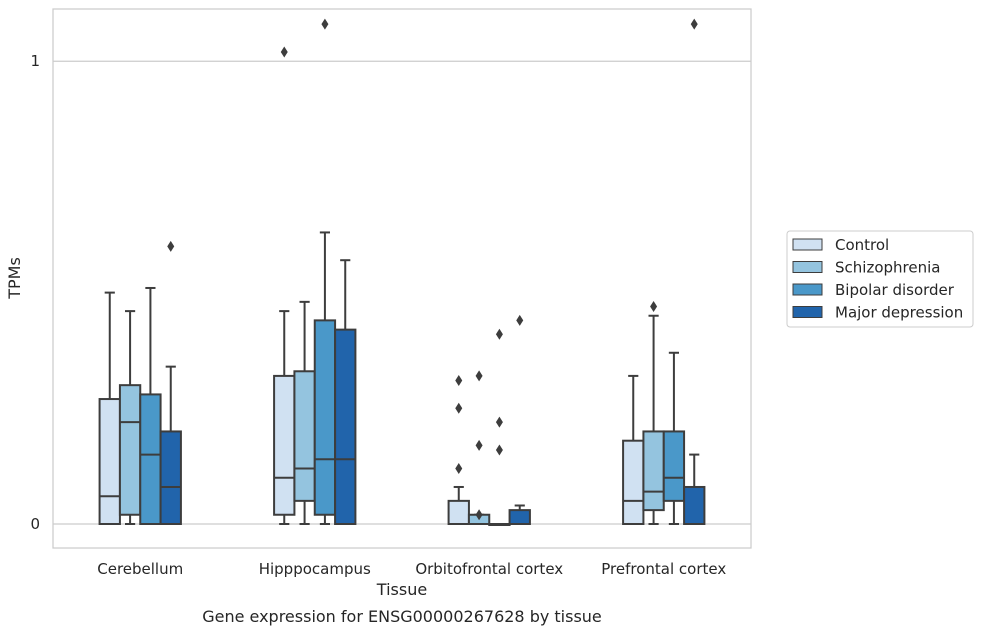 This screenshot has width=983, height=634. Describe the element at coordinates (35, 61) in the screenshot. I see `y-tick-label: 1` at that location.